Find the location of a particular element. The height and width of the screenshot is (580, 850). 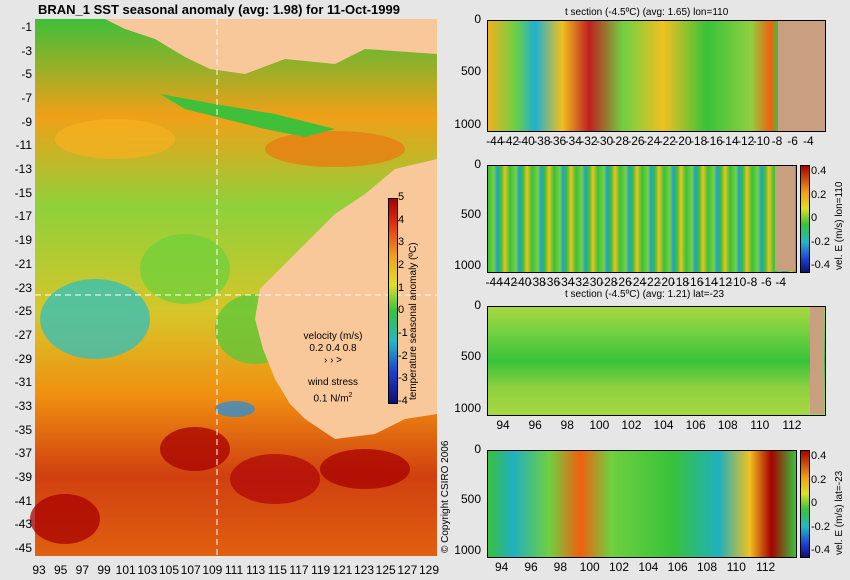

section2-land is located at coordinates (785, 218).